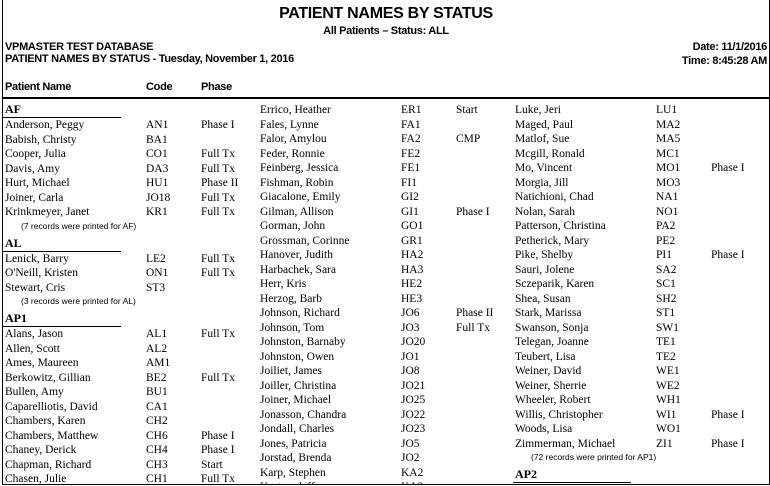 The height and width of the screenshot is (486, 770). I want to click on group-record-count: (72 records were printed for AP1), so click(594, 457).